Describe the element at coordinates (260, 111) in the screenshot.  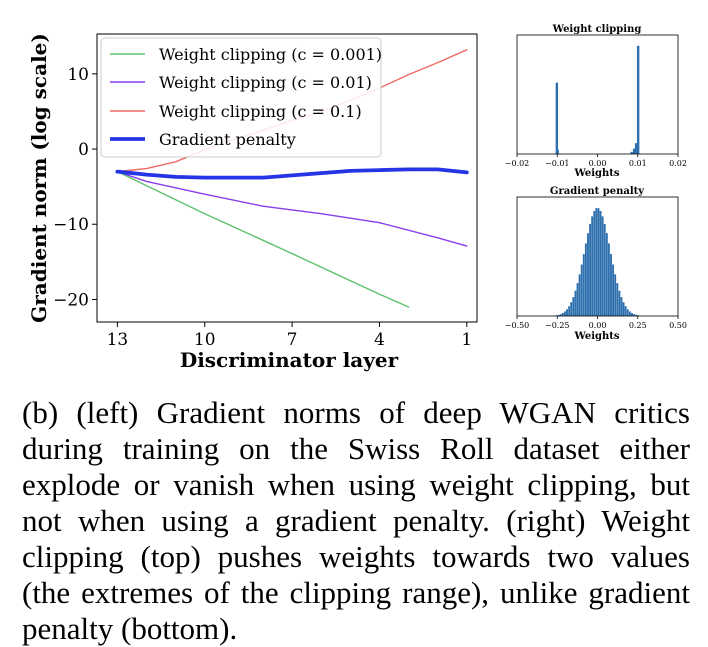
I see `legend-label: Weight clipping (c = 0.1)` at that location.